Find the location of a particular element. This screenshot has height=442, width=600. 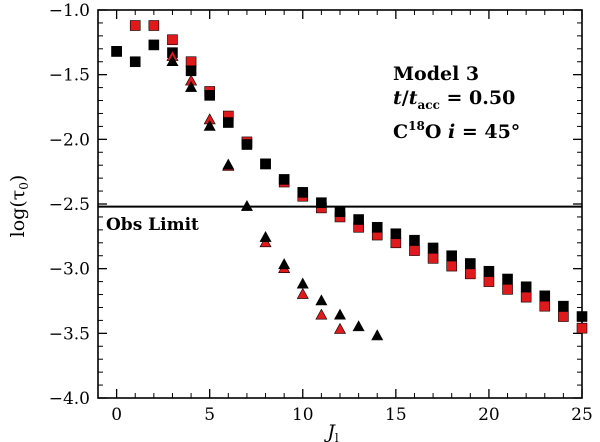

y-tick-label: −1.5 is located at coordinates (69, 76).